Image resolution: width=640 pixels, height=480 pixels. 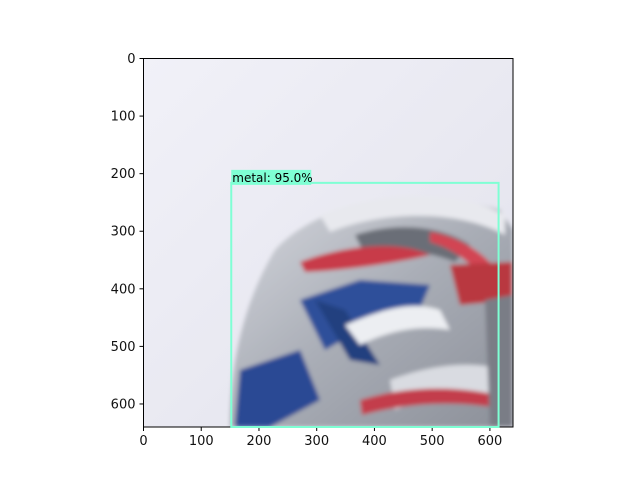 I want to click on x-tick-label: 500, so click(x=432, y=441).